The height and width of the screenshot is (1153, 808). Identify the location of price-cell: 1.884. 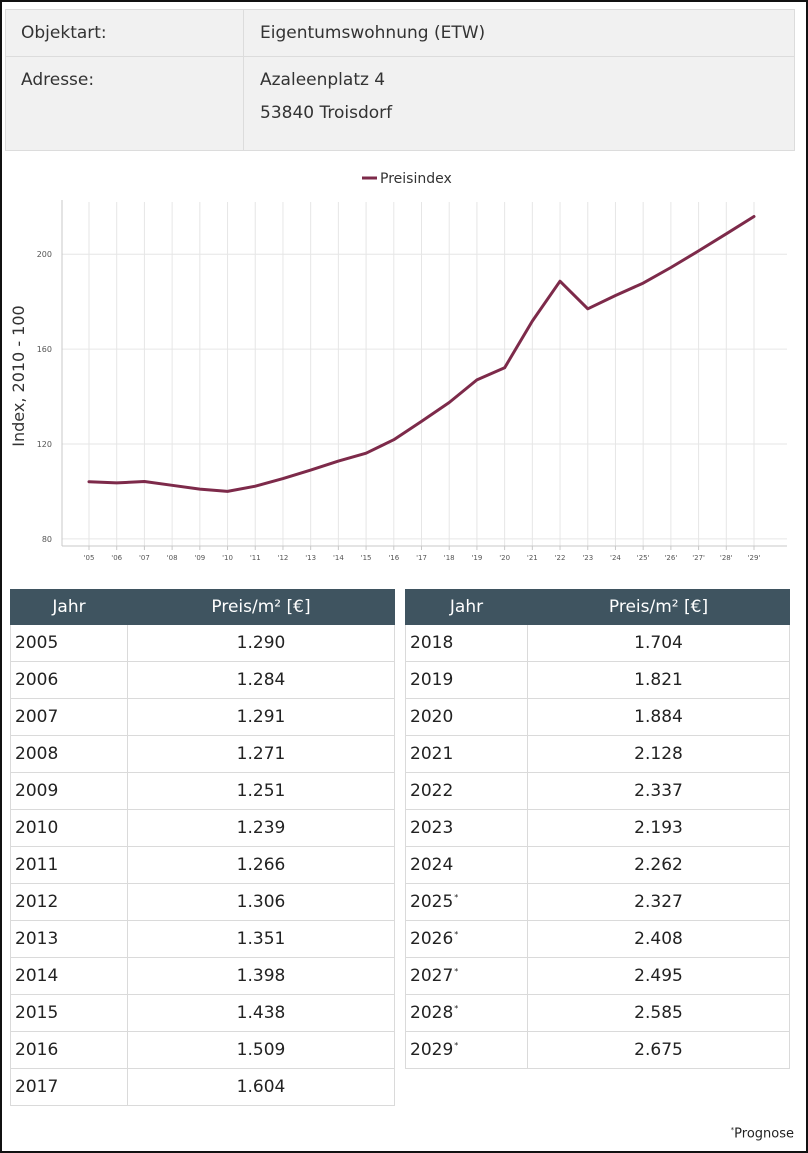
(658, 717).